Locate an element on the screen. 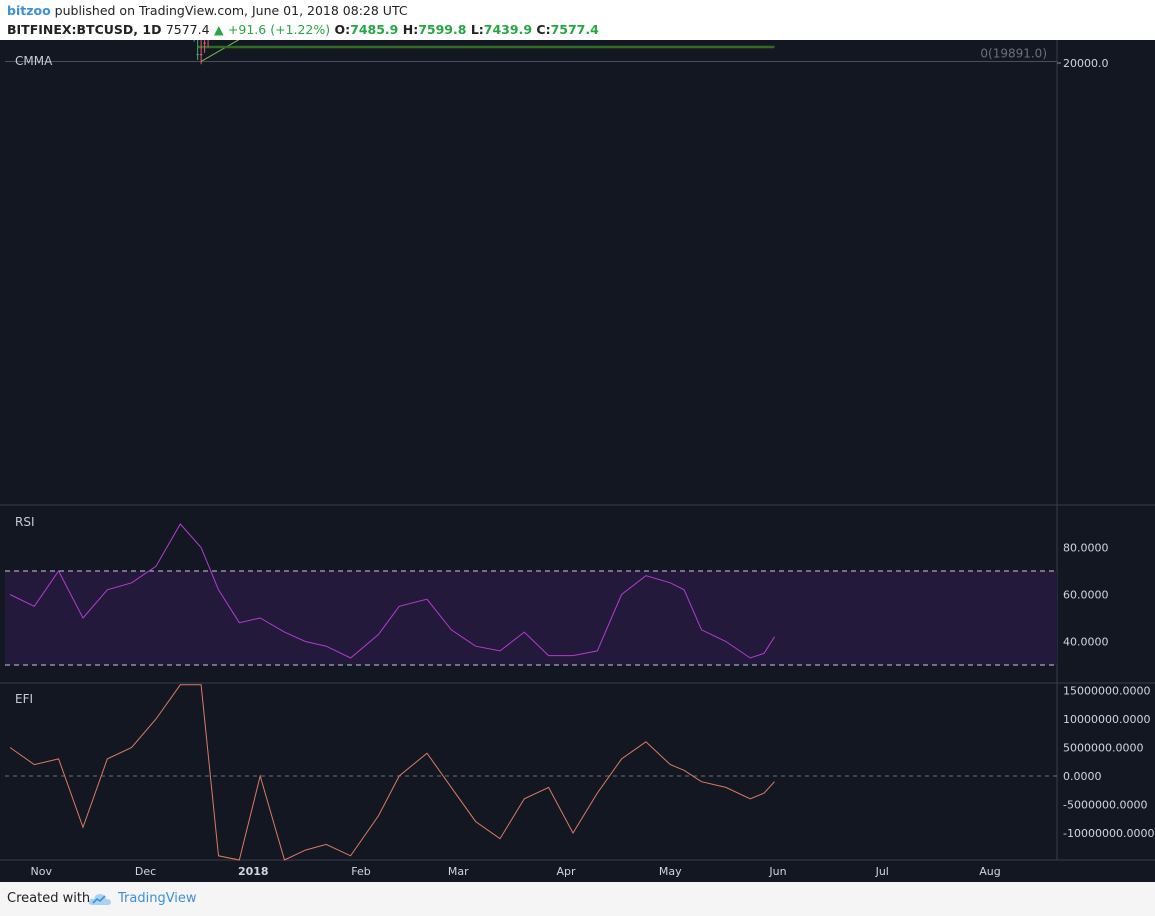  trendline-layer is located at coordinates (254, 31).